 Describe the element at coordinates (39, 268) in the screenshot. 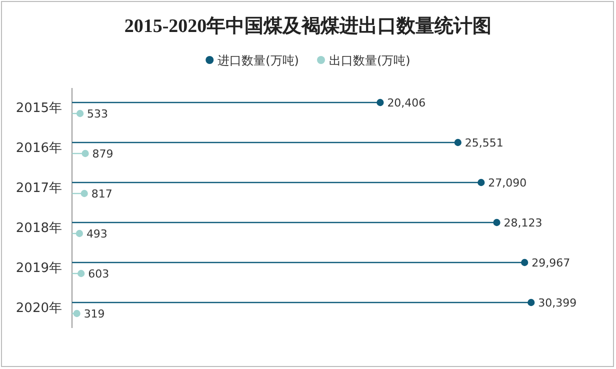

I see `y-tick-label: 2019年` at that location.